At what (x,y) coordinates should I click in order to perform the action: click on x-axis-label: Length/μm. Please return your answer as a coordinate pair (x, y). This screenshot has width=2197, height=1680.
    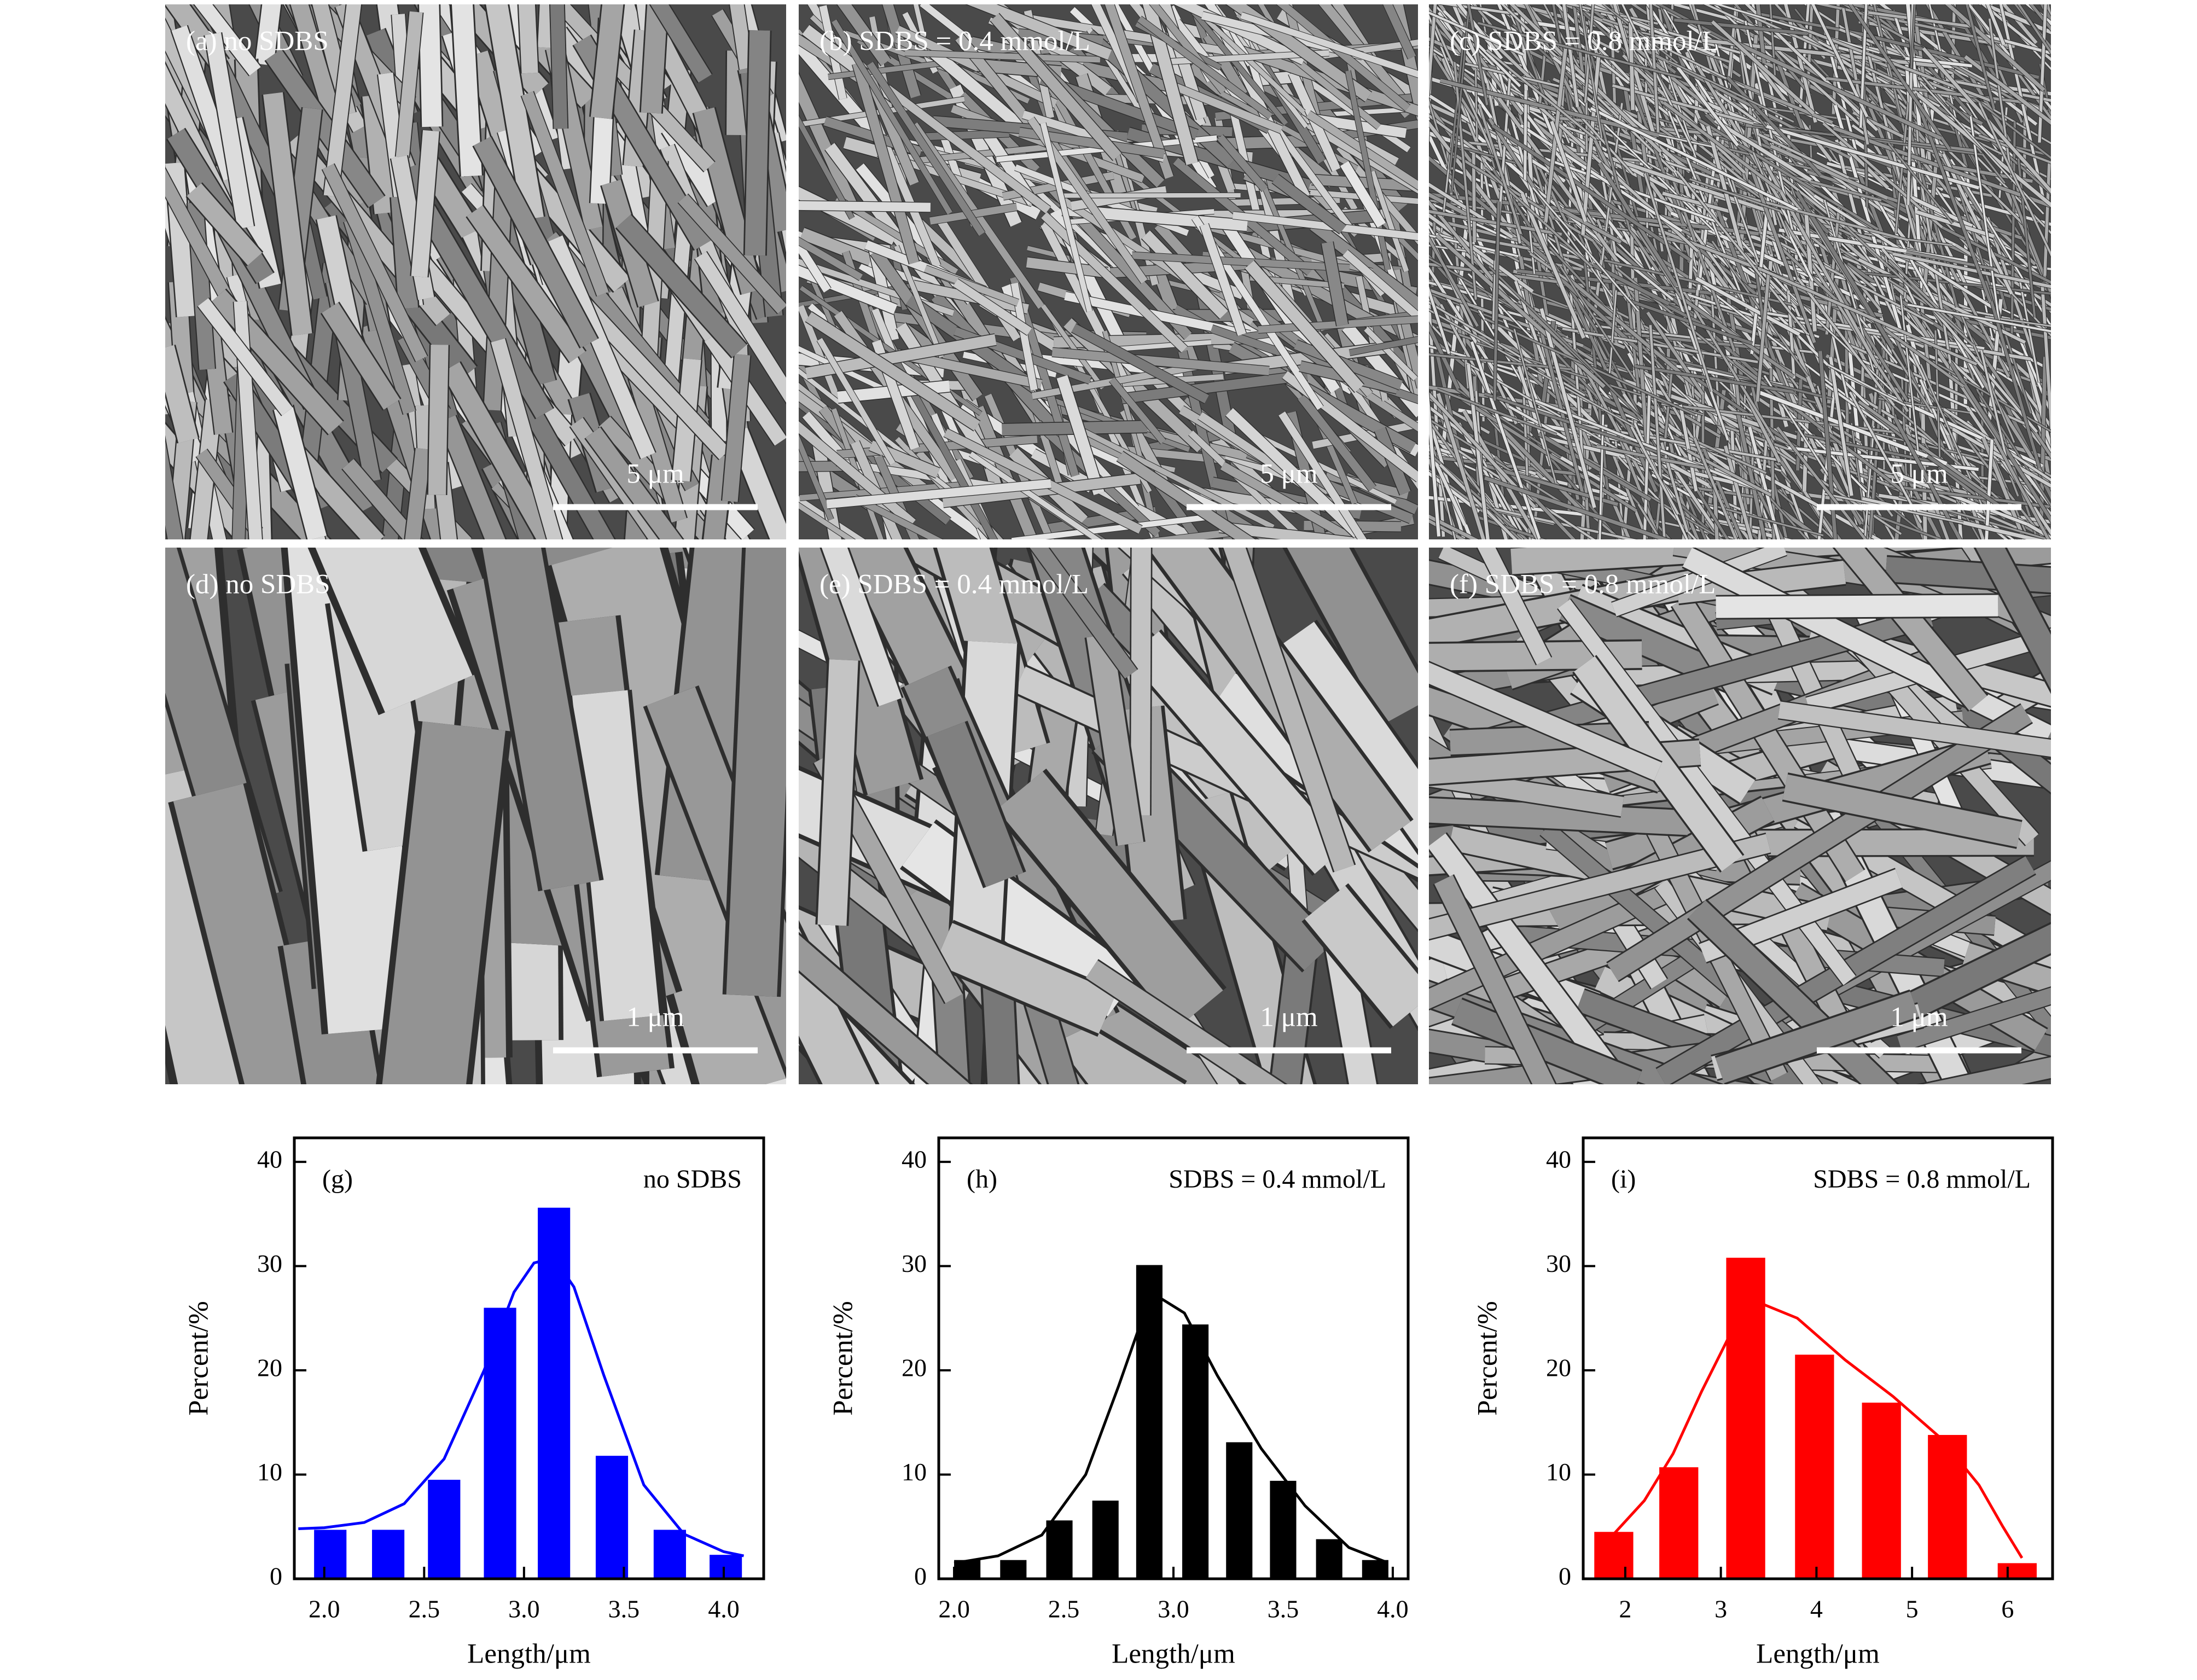
    Looking at the image, I should click on (1173, 1654).